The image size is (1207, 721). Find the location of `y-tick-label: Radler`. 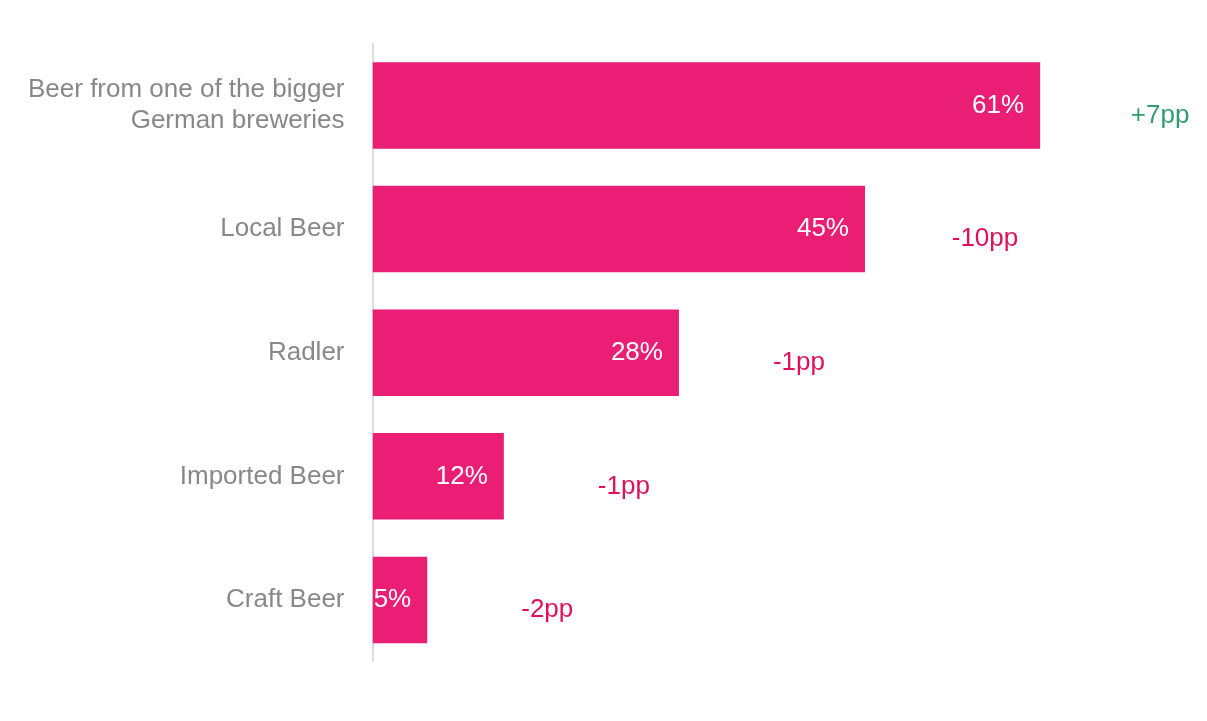

y-tick-label: Radler is located at coordinates (306, 350).